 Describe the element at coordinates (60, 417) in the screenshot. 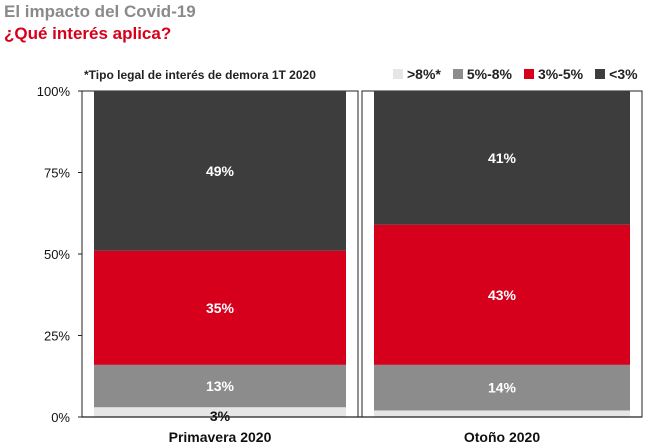

I see `y-tick-label: 0%` at that location.